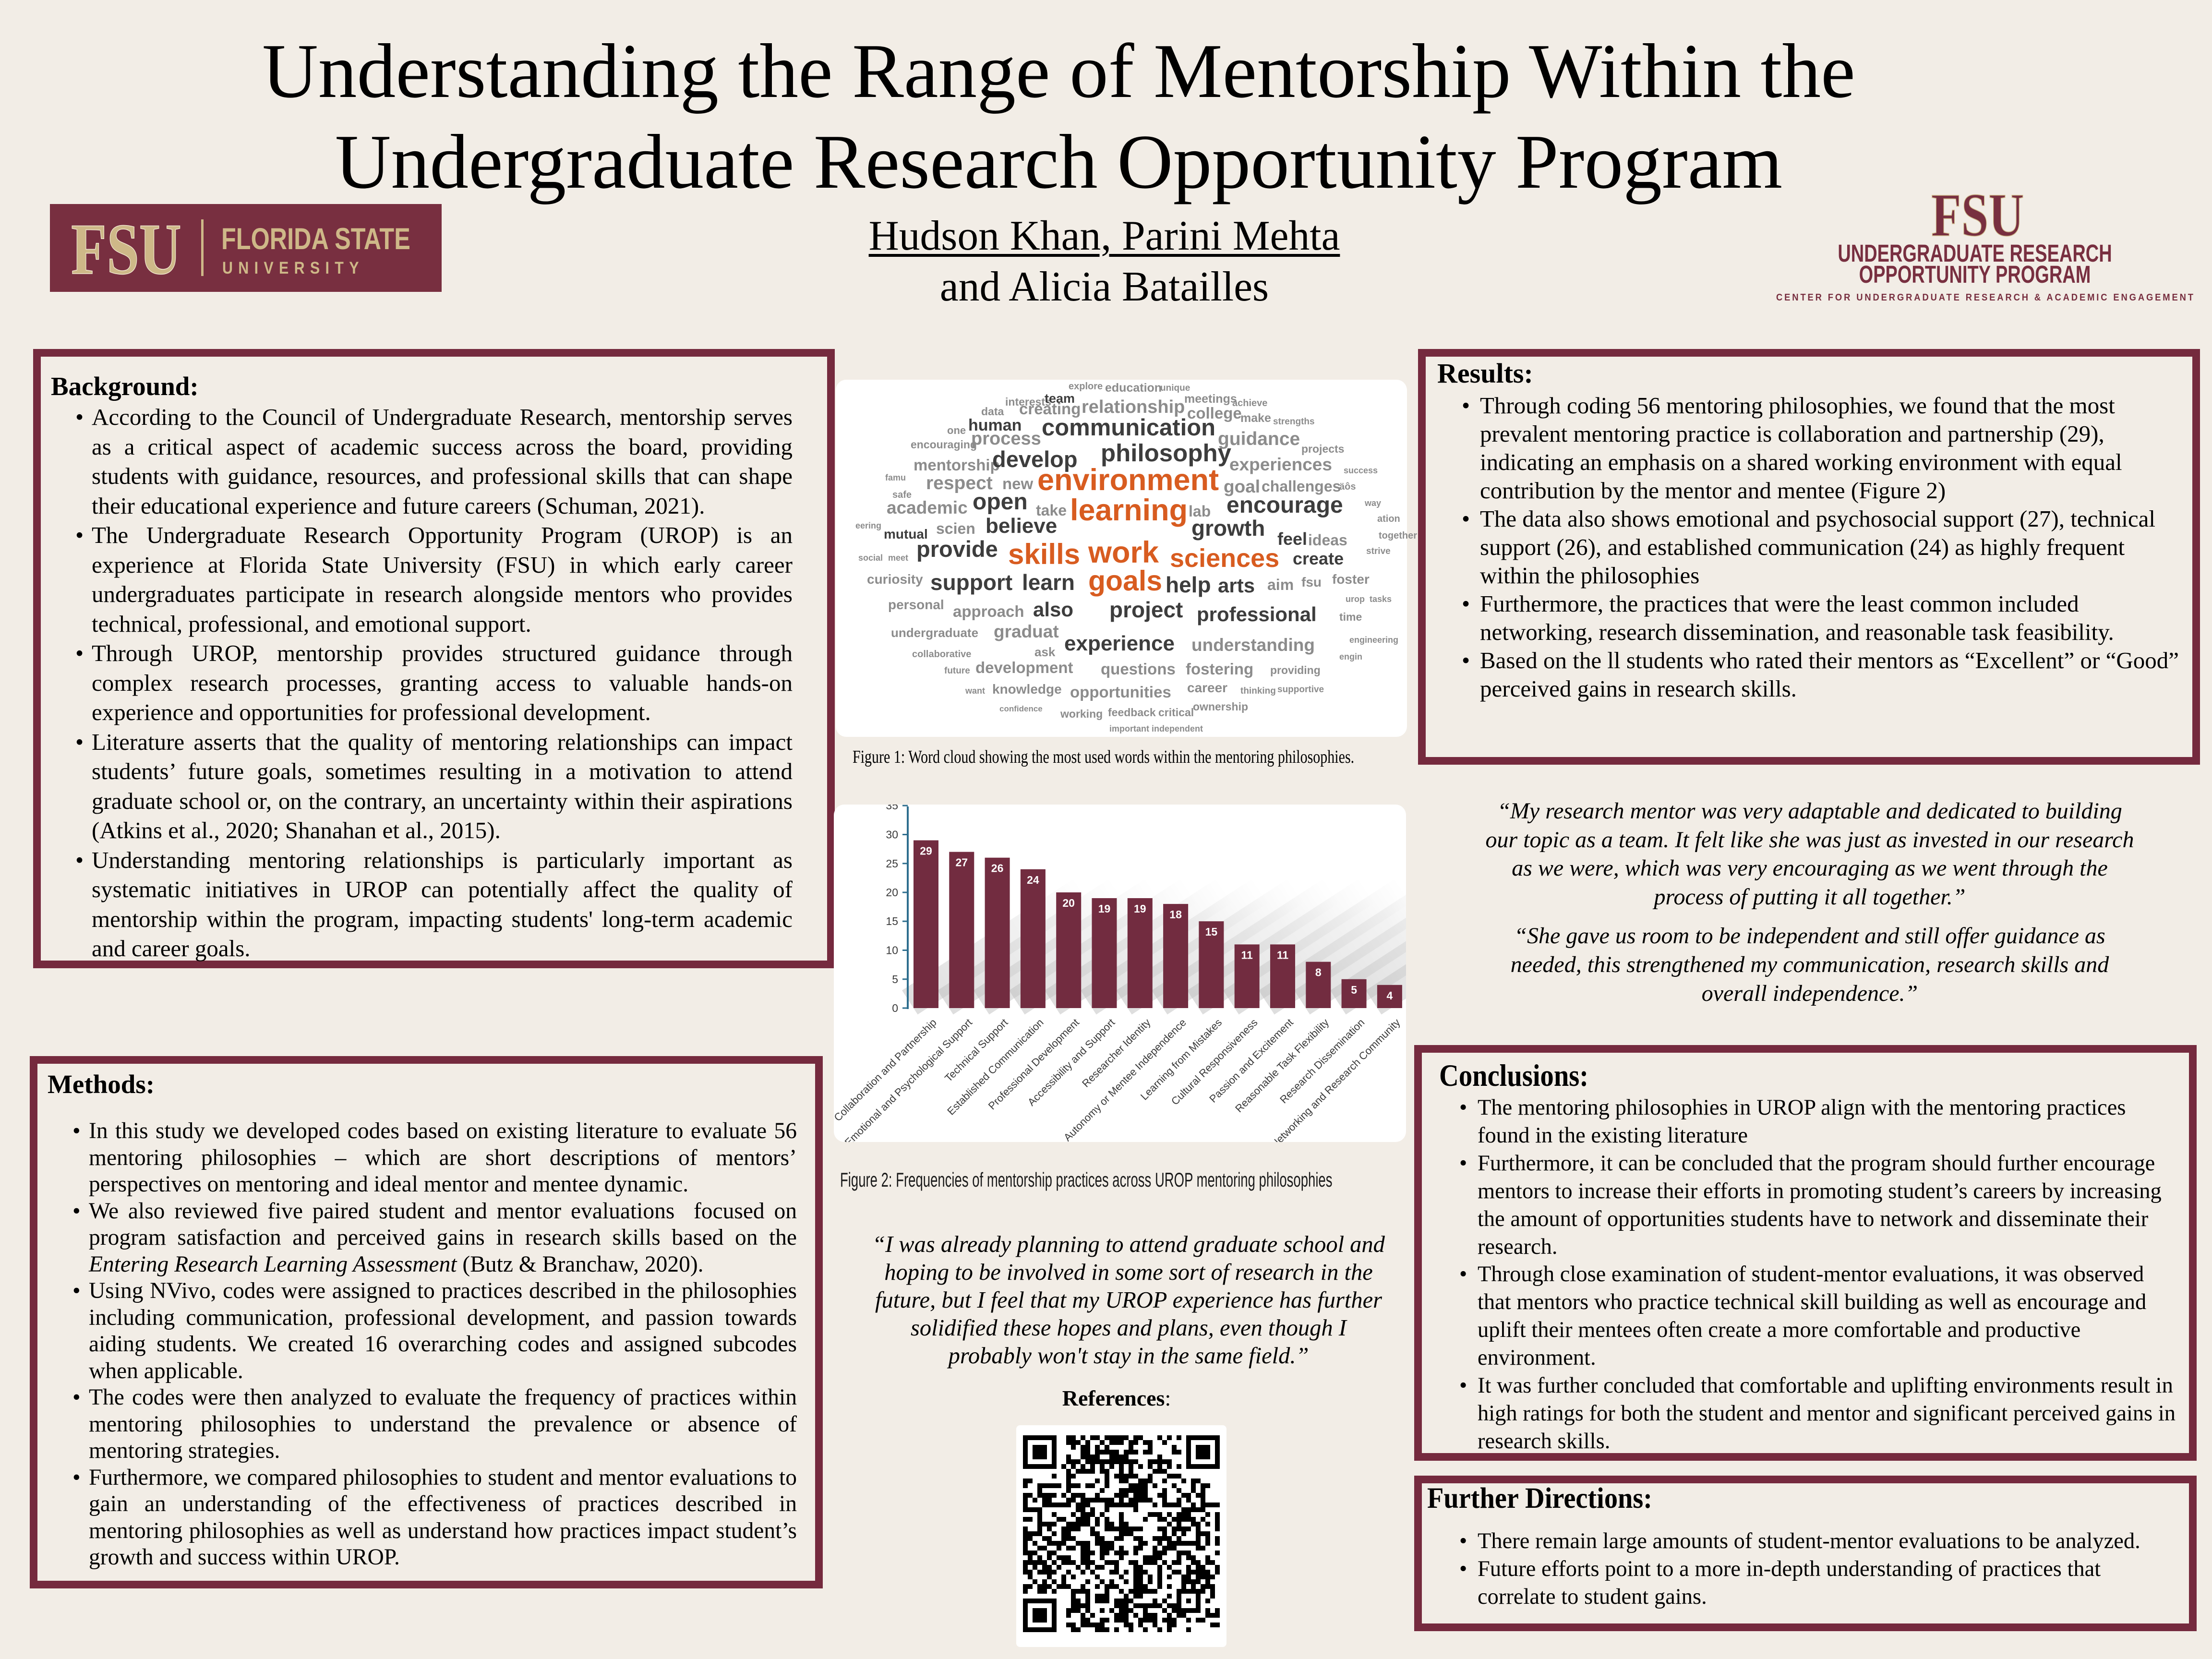  What do you see at coordinates (1318, 973) in the screenshot?
I see `svg-text: 8` at bounding box center [1318, 973].